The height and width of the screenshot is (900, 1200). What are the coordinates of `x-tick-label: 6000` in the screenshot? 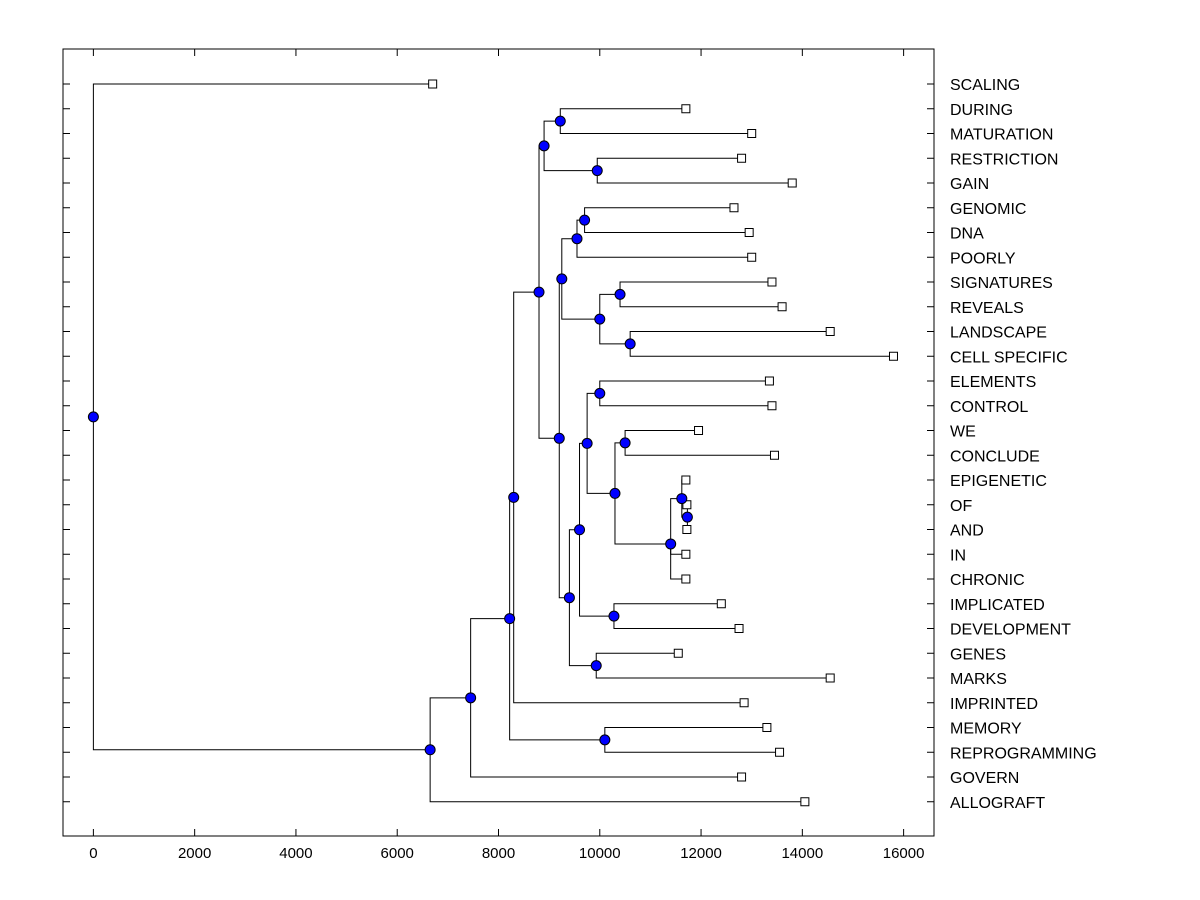 It's located at (397, 853).